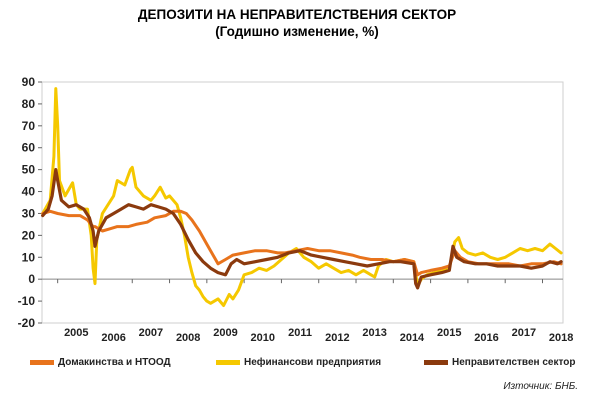 The image size is (594, 402). Describe the element at coordinates (514, 362) in the screenshot. I see `legend-label-total: Неправителствен сектор` at that location.